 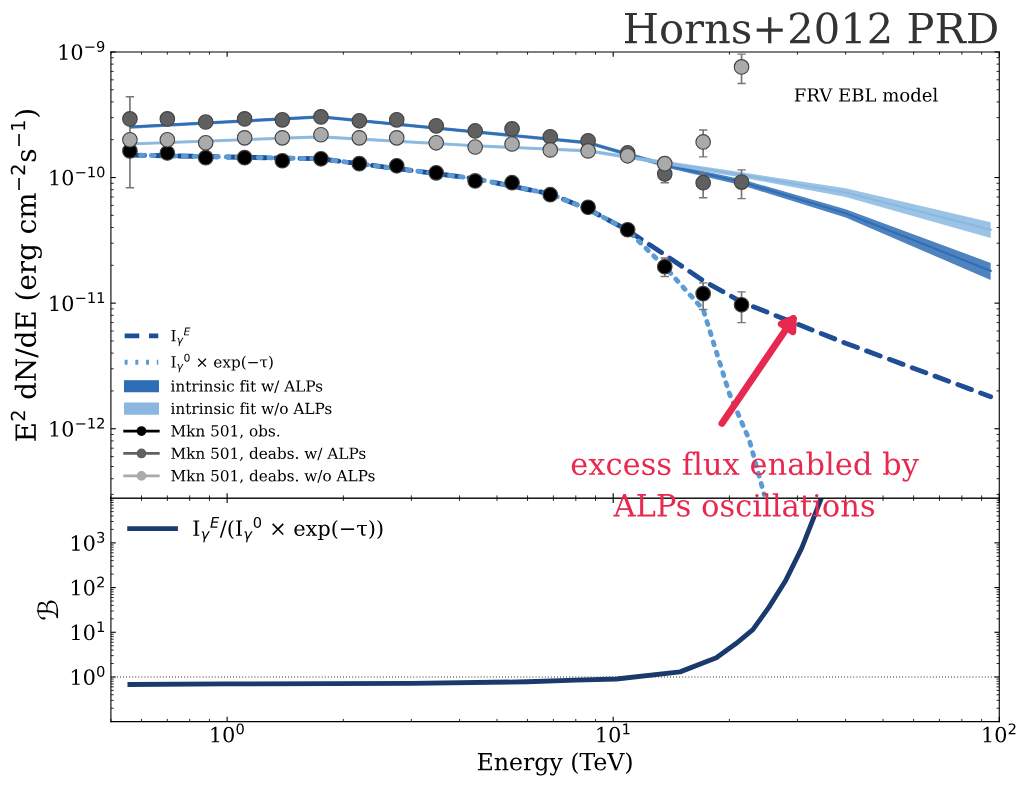 I want to click on x-tick-label: 10$^{2}$, so click(x=999, y=733).